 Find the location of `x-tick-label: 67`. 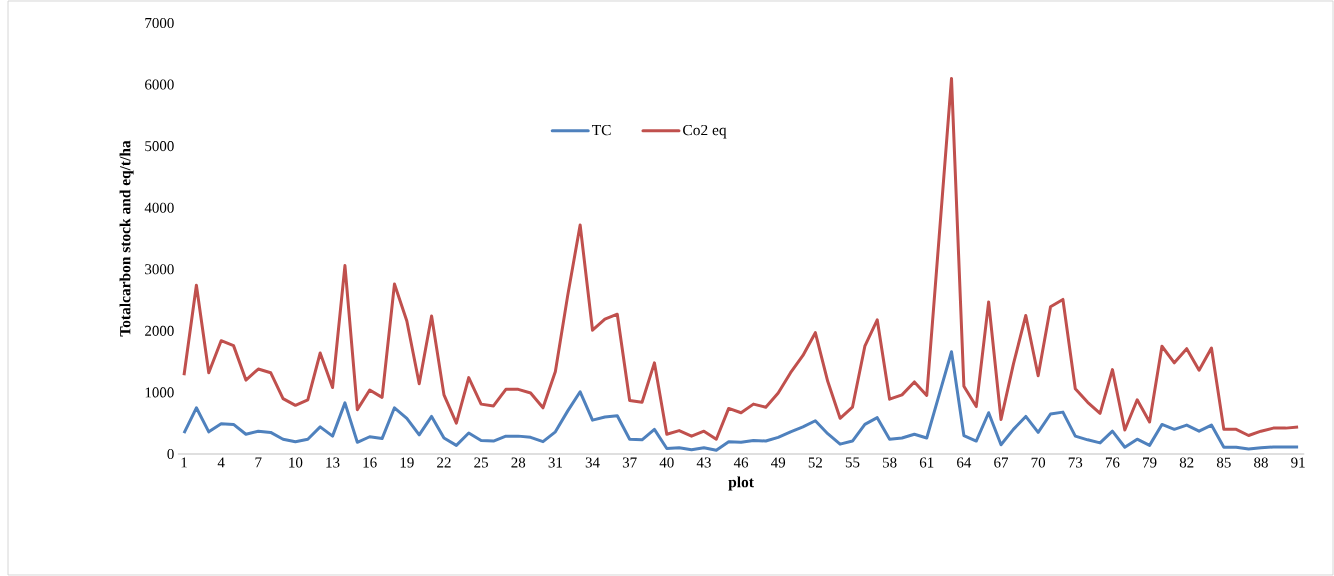

x-tick-label: 67 is located at coordinates (1001, 462).